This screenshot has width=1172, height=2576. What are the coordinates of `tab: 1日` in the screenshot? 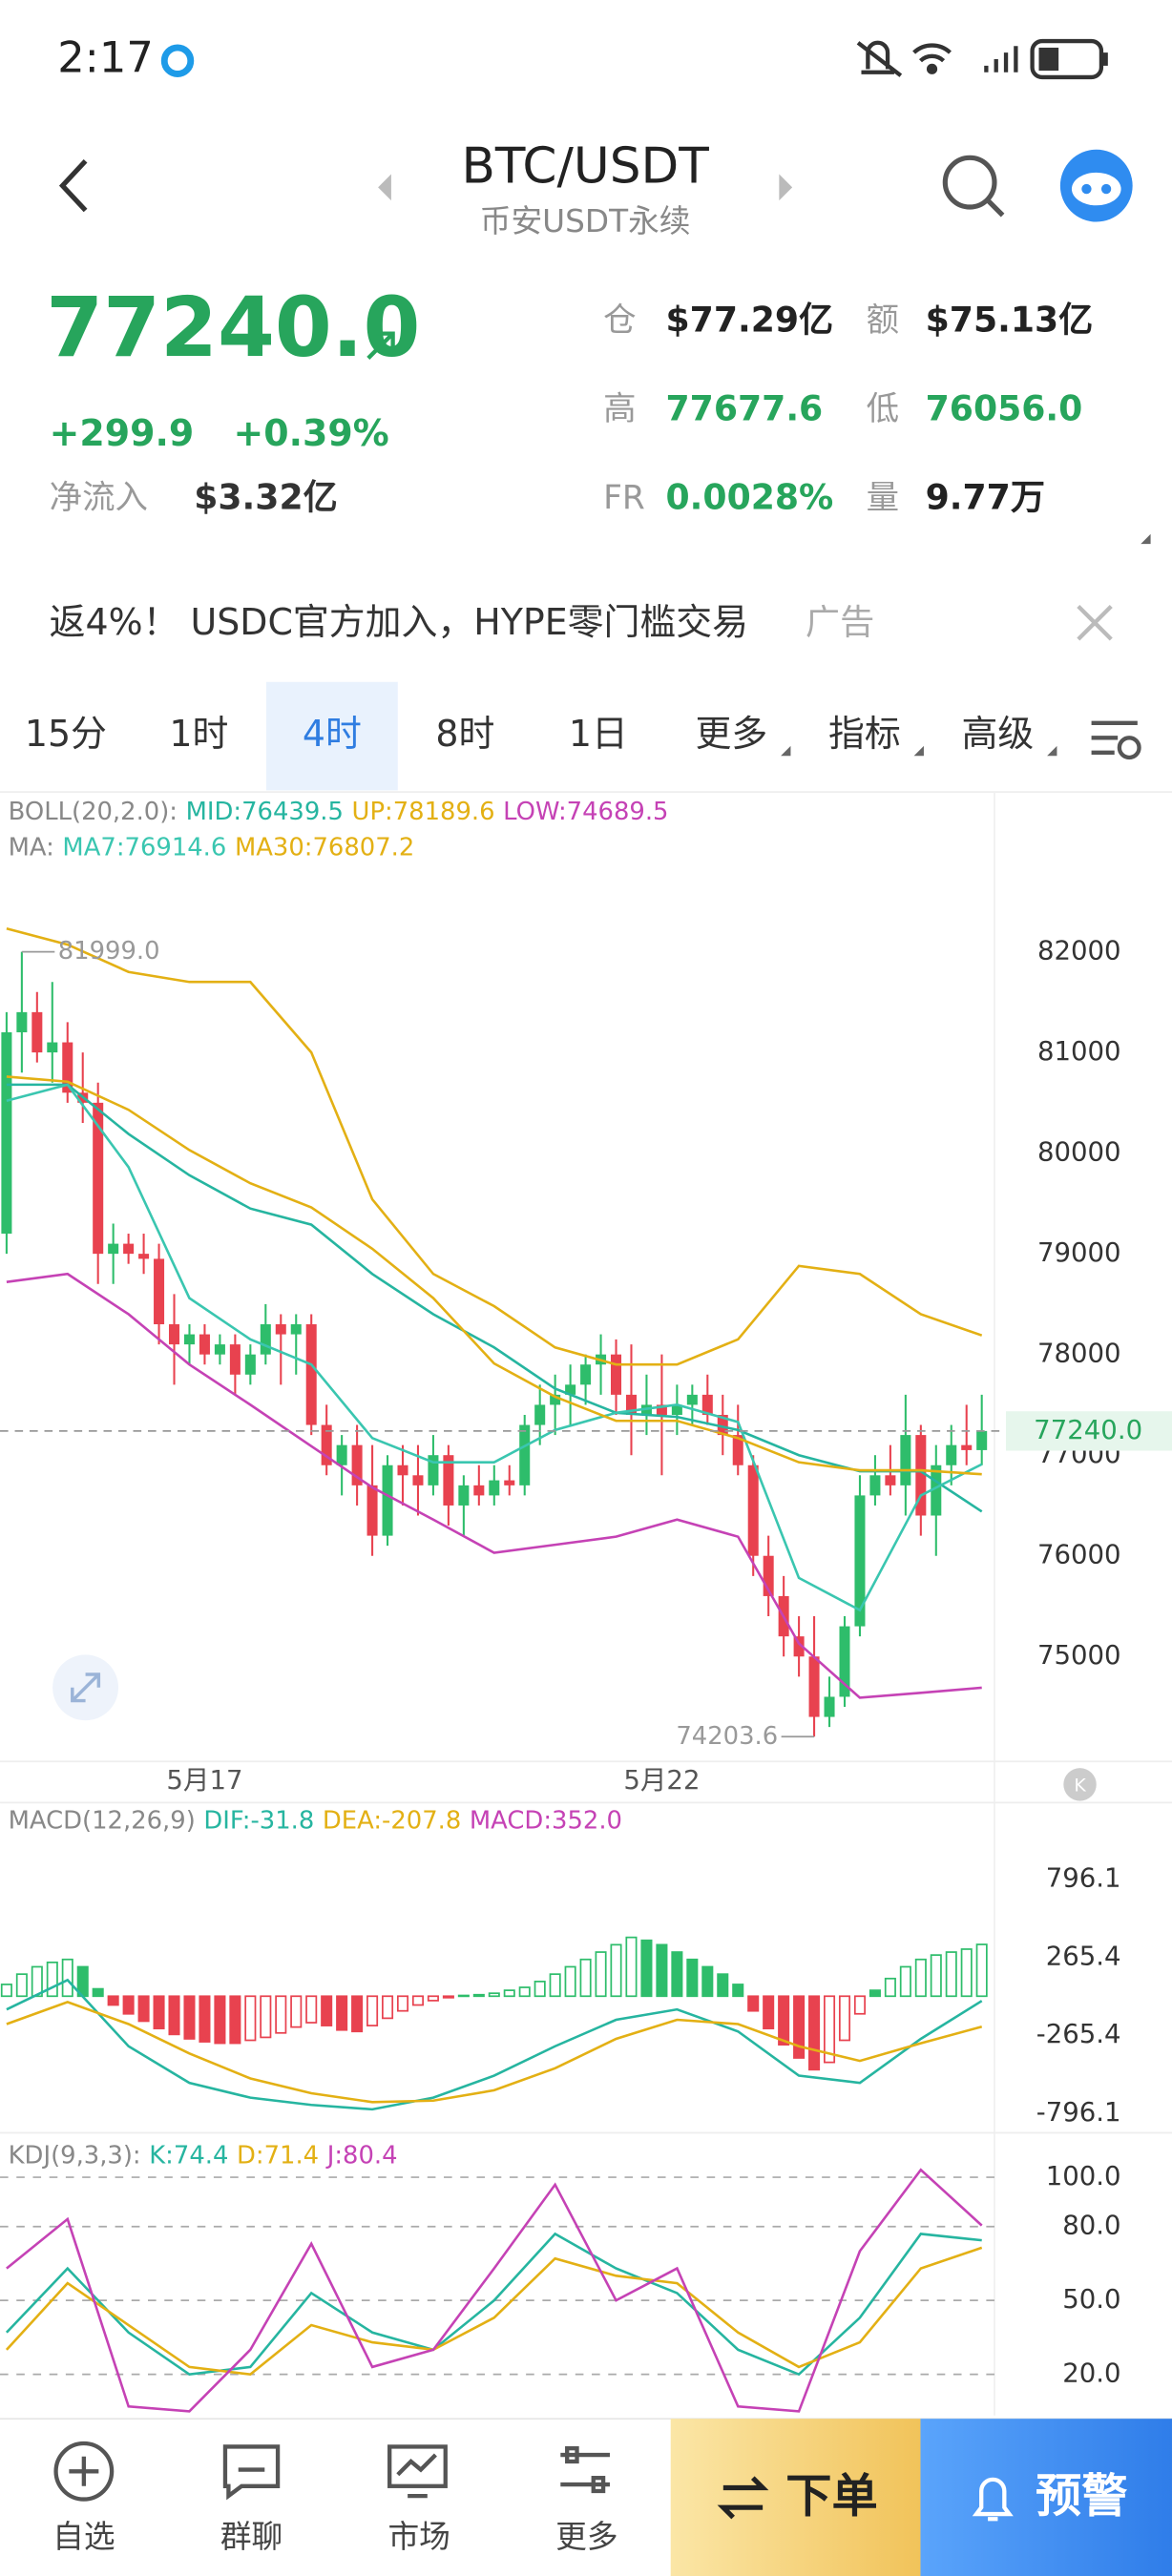 It's located at (598, 734).